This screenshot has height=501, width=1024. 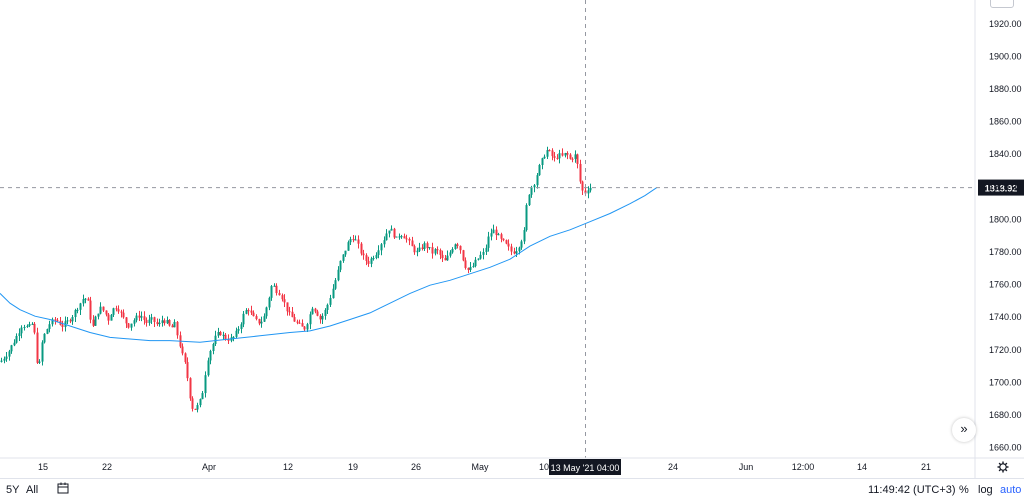 I want to click on price-tick-label: 1780.00, so click(x=1005, y=252).